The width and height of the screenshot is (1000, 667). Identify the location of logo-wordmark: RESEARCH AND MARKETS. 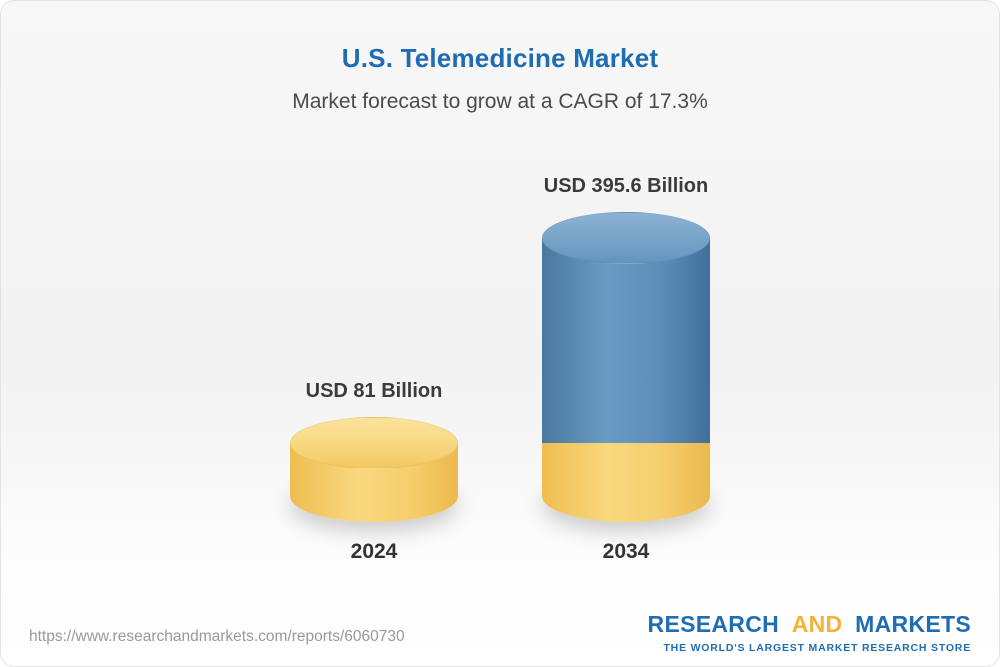
(809, 624).